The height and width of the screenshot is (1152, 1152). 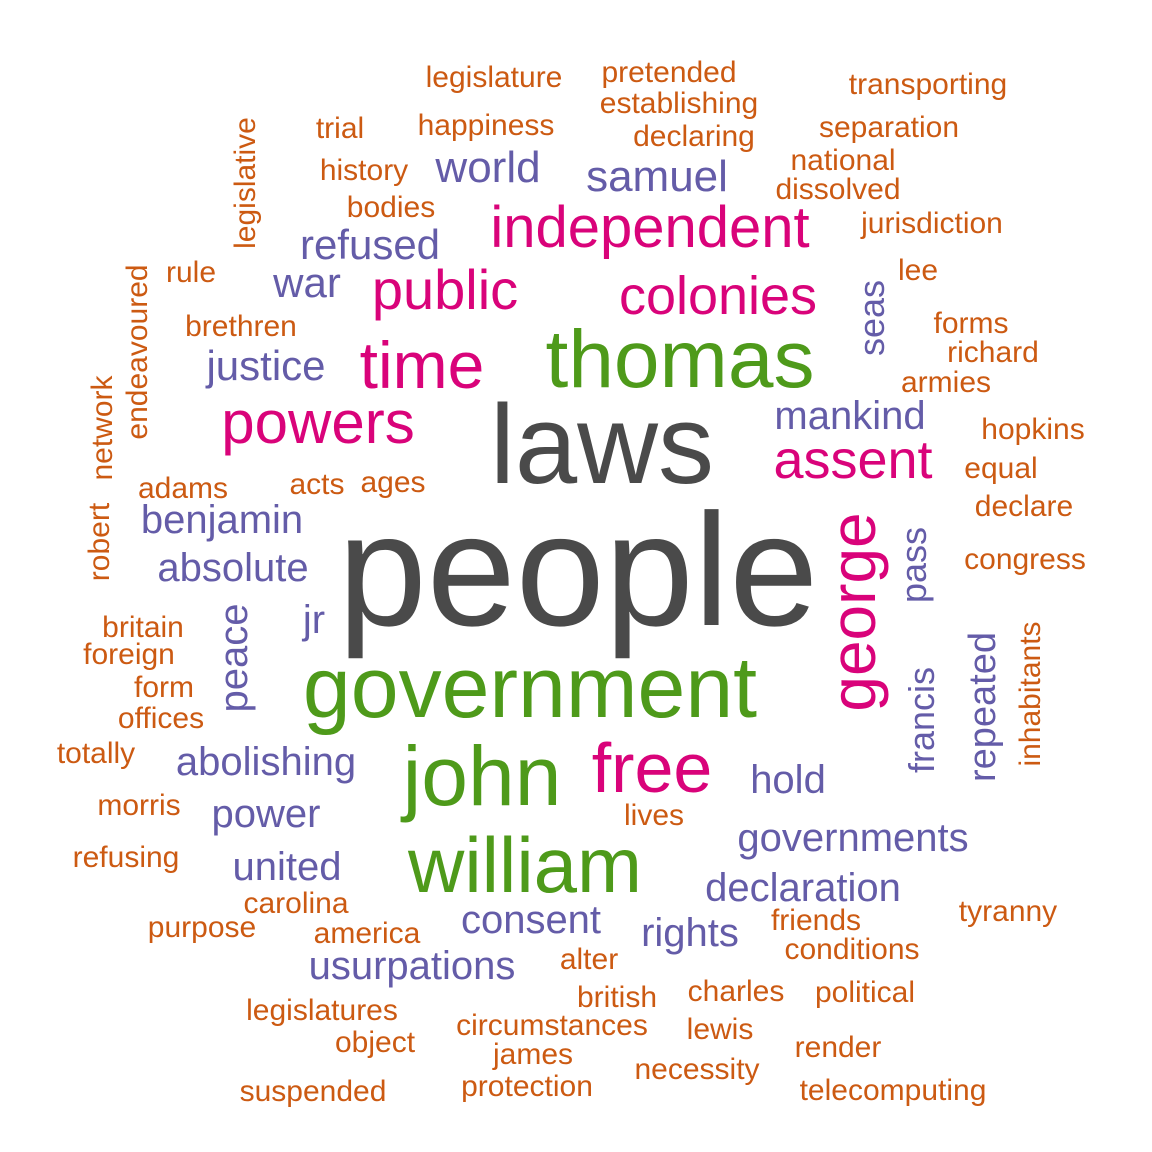 What do you see at coordinates (137, 352) in the screenshot?
I see `cloud-word-endeavoured: endeavoured` at bounding box center [137, 352].